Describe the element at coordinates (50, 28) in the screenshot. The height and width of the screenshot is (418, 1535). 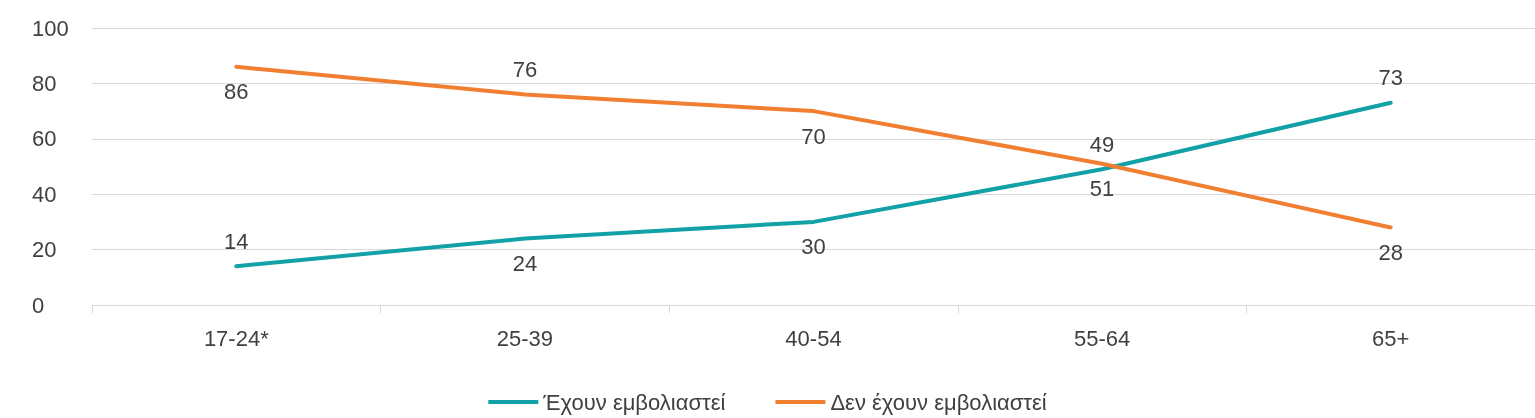
I see `y-tick-label: 100` at that location.